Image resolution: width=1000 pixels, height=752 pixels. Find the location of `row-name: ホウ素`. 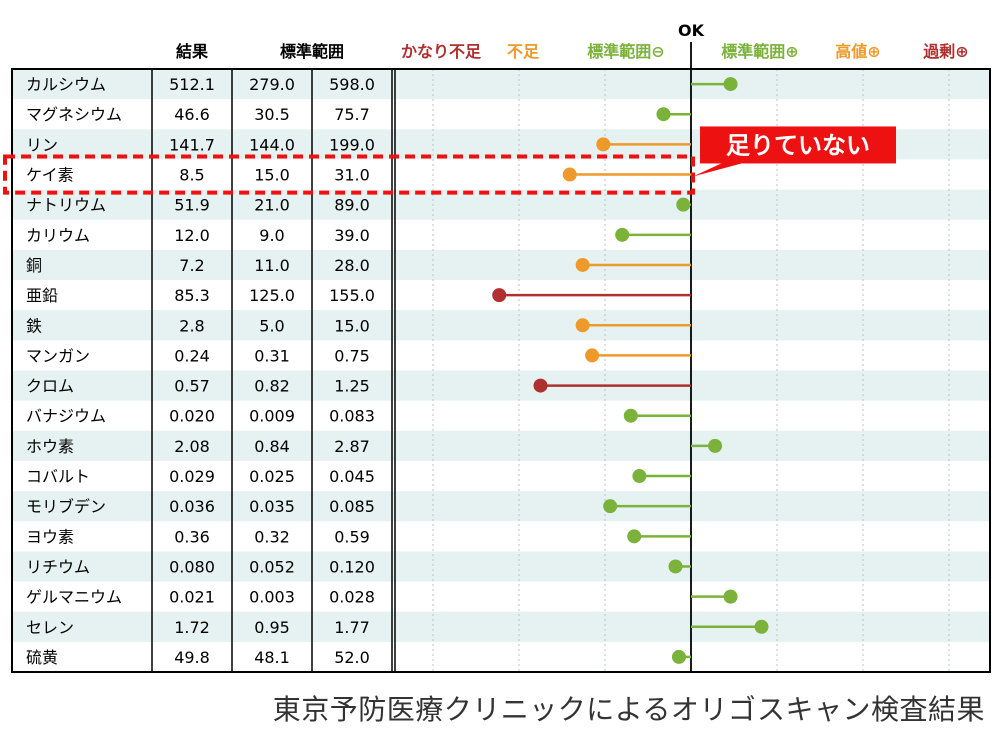

row-name: ホウ素 is located at coordinates (50, 446).